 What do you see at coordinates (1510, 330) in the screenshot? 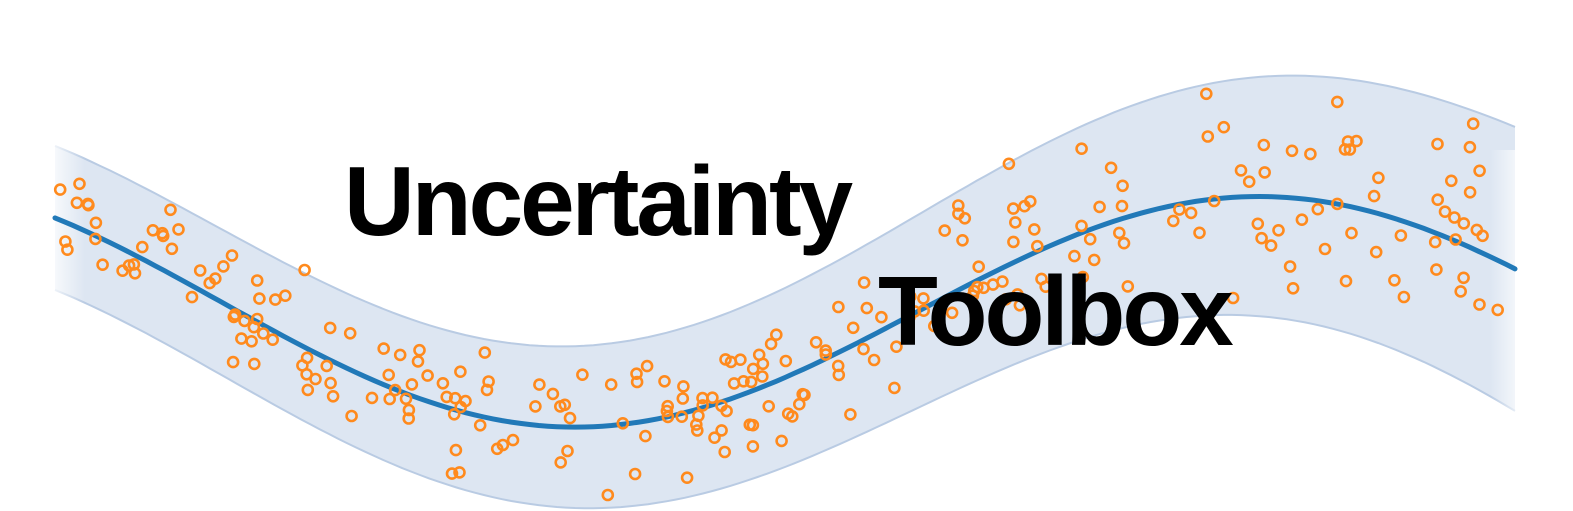
I see `right-fade` at bounding box center [1510, 330].